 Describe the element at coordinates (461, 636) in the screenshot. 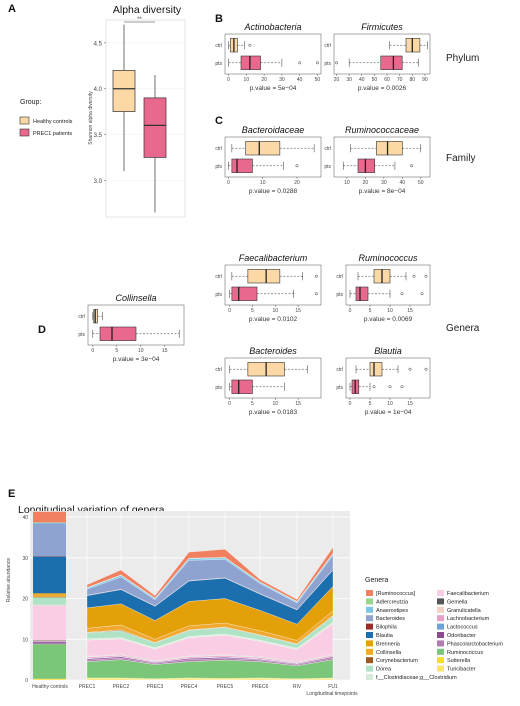

I see `genera-legend-label: Odoribacter` at that location.